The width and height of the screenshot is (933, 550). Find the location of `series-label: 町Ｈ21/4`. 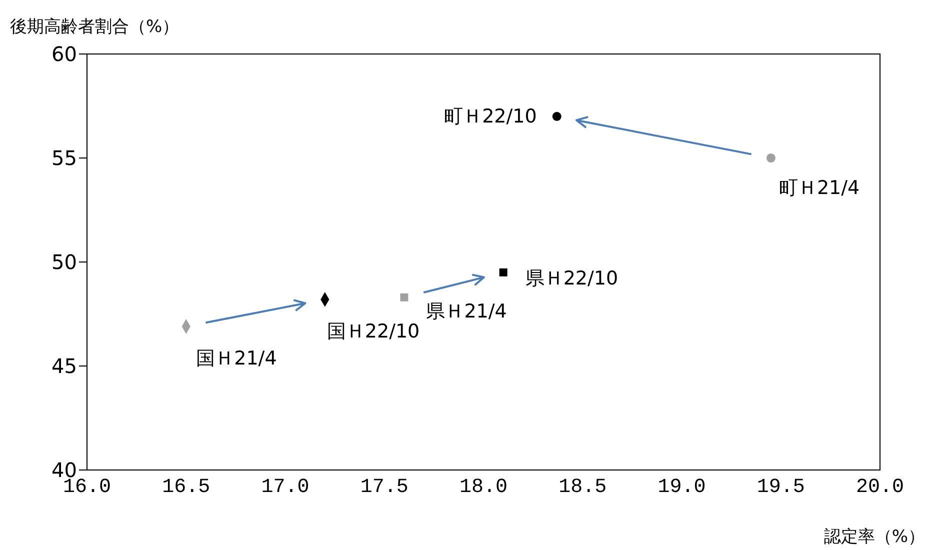

series-label: 町Ｈ21/4 is located at coordinates (819, 188).